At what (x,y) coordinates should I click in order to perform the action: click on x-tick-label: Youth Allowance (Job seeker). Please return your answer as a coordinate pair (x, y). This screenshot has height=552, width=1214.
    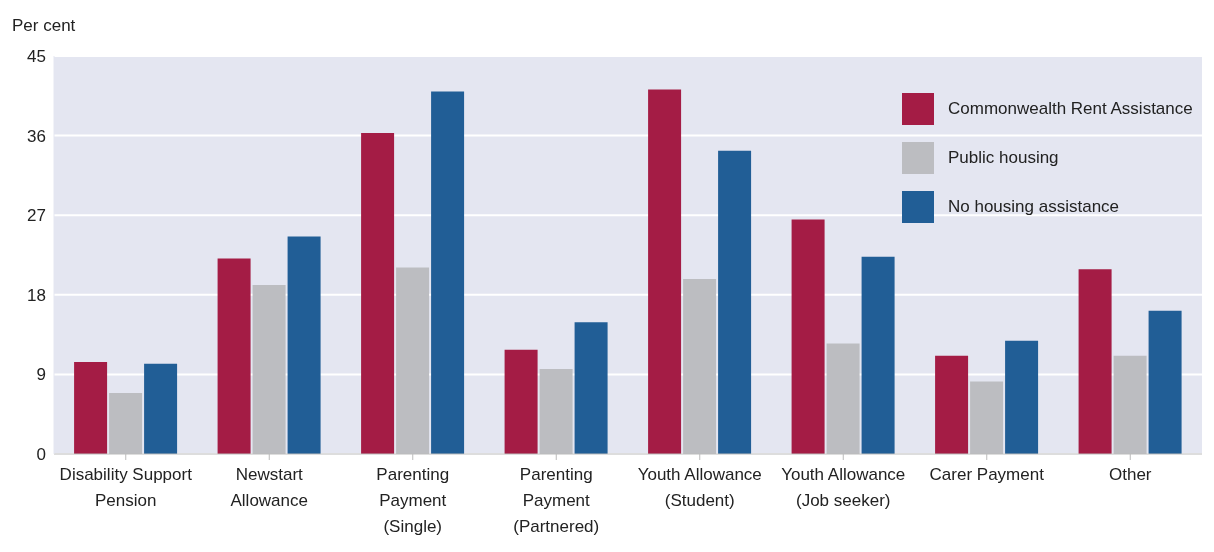
    Looking at the image, I should click on (843, 487).